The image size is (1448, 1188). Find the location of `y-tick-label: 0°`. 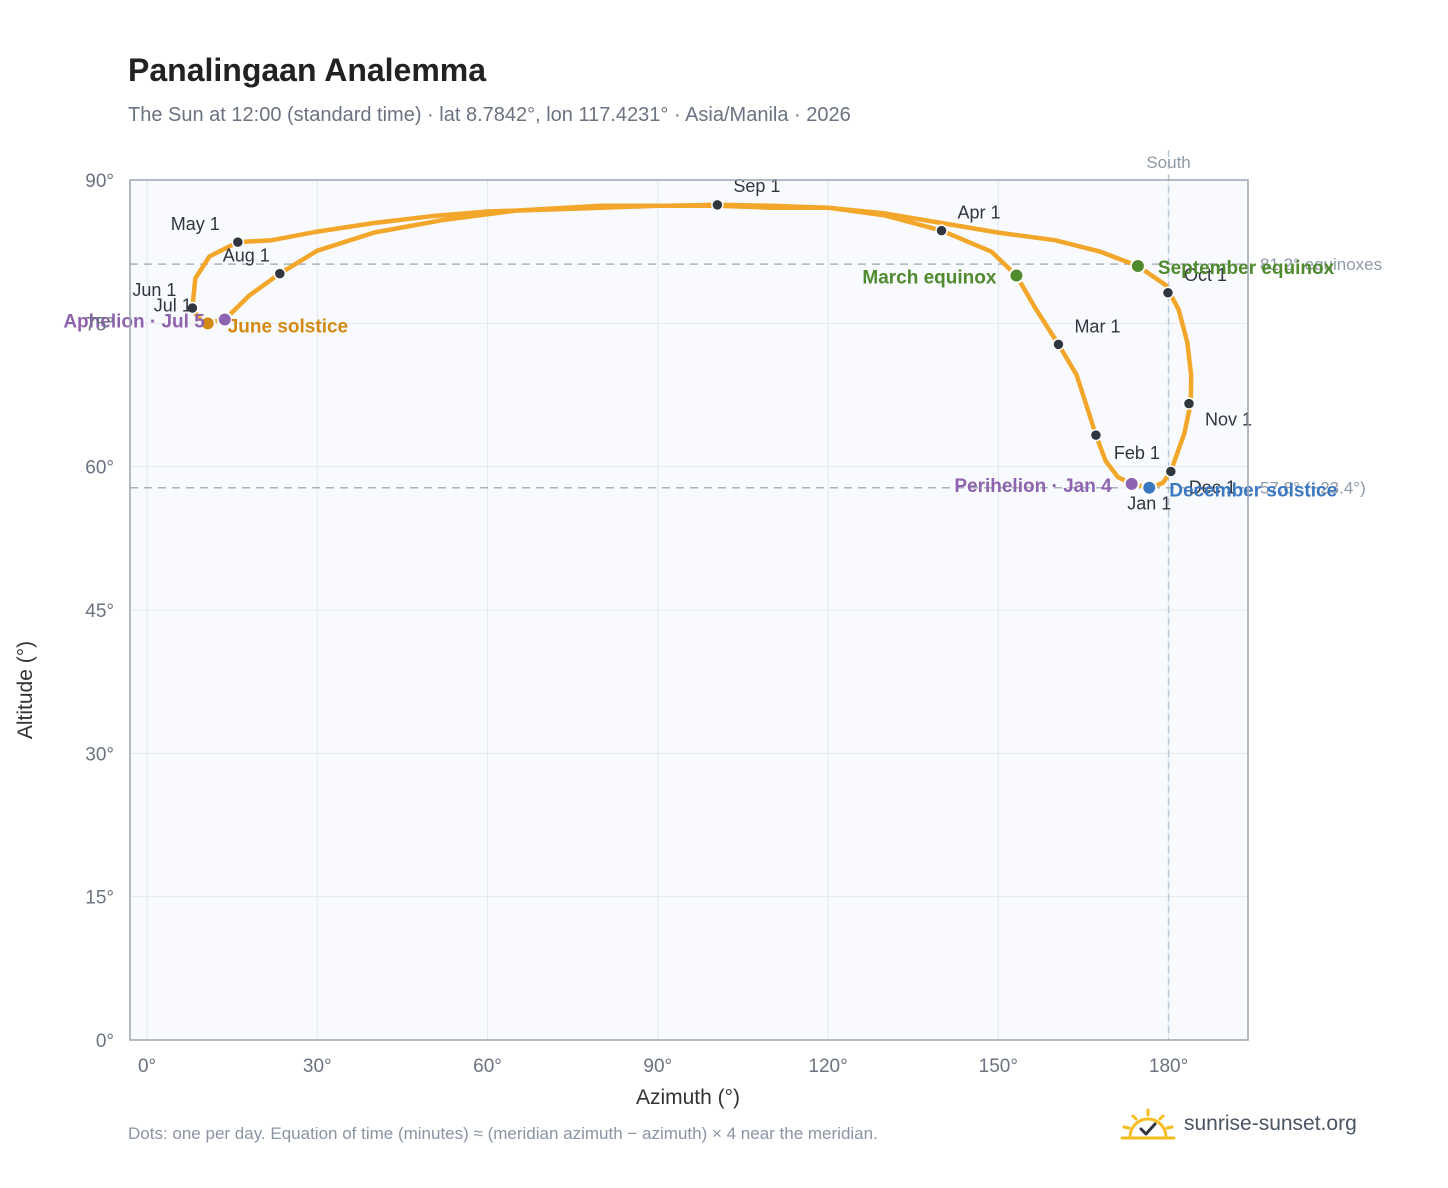

y-tick-label: 0° is located at coordinates (105, 1041).